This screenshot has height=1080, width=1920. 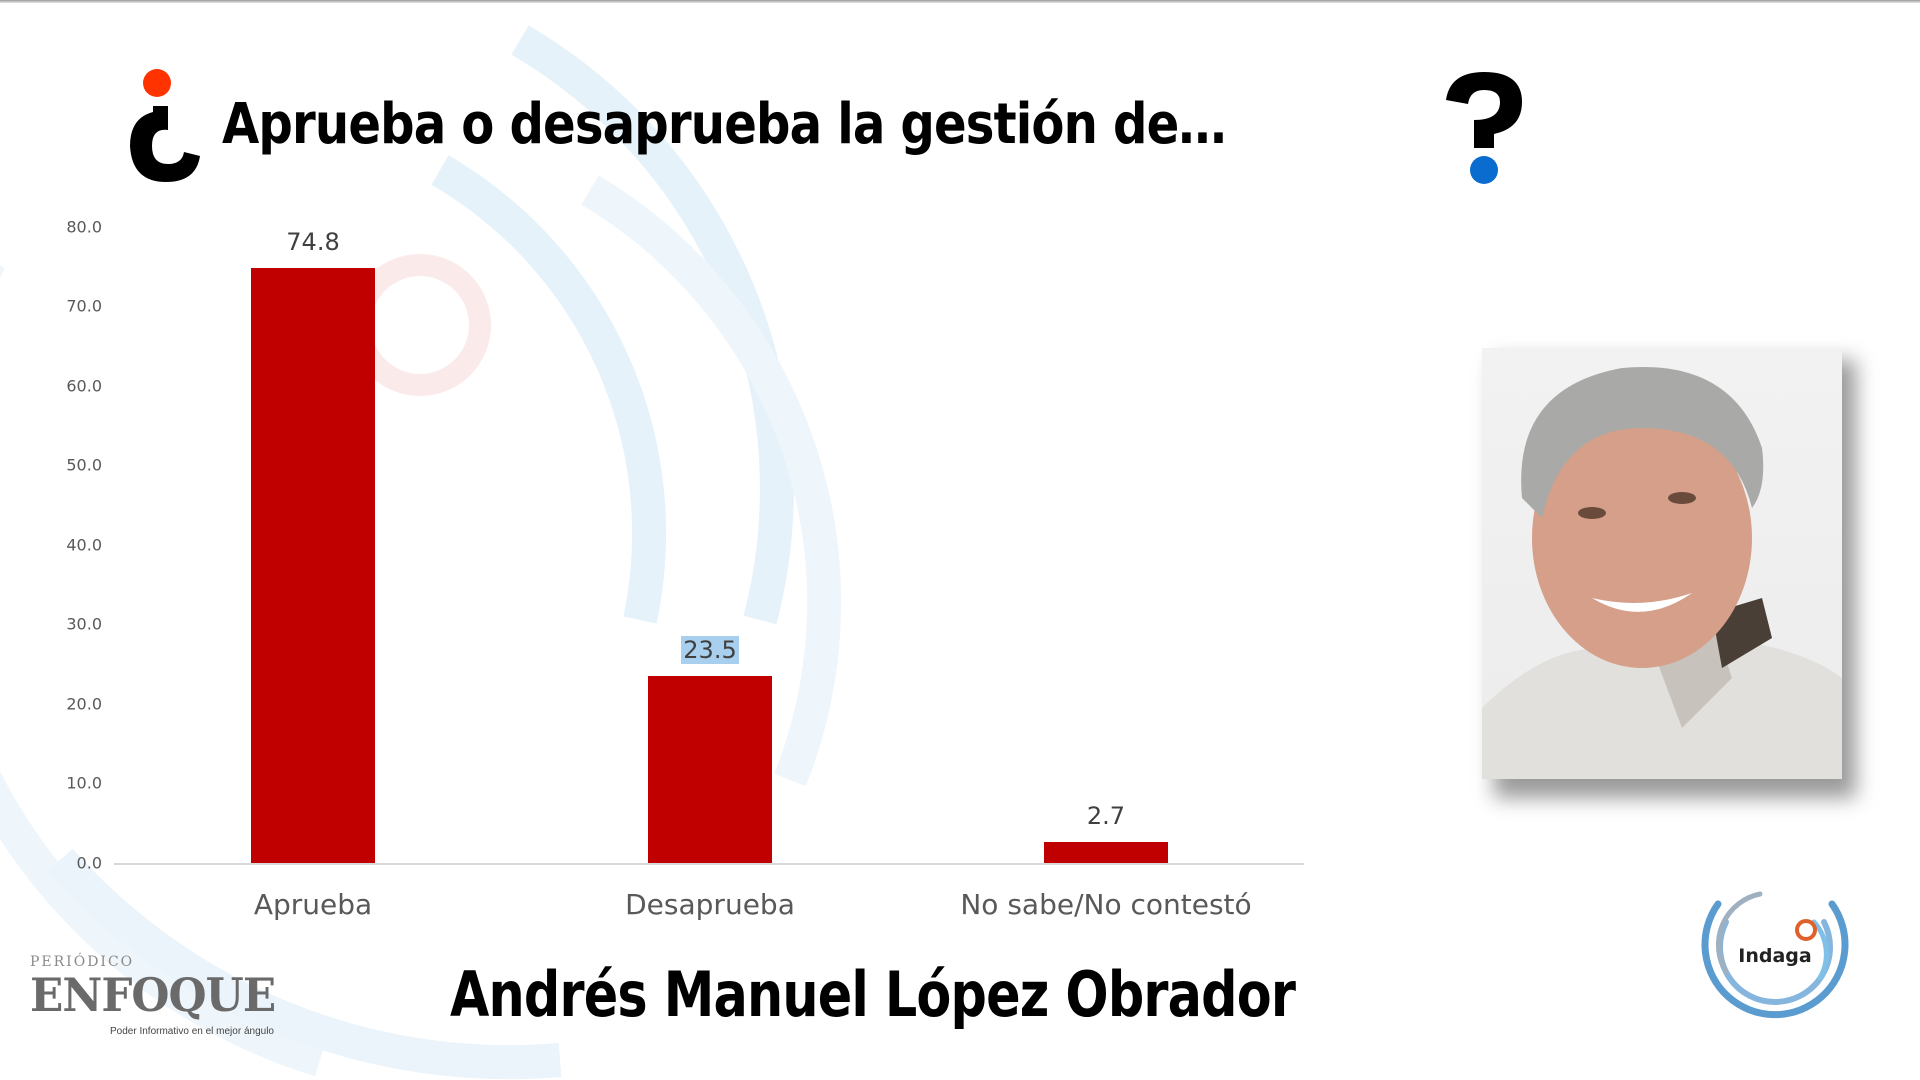 I want to click on indaga-logo: Indaga, so click(x=1775, y=955).